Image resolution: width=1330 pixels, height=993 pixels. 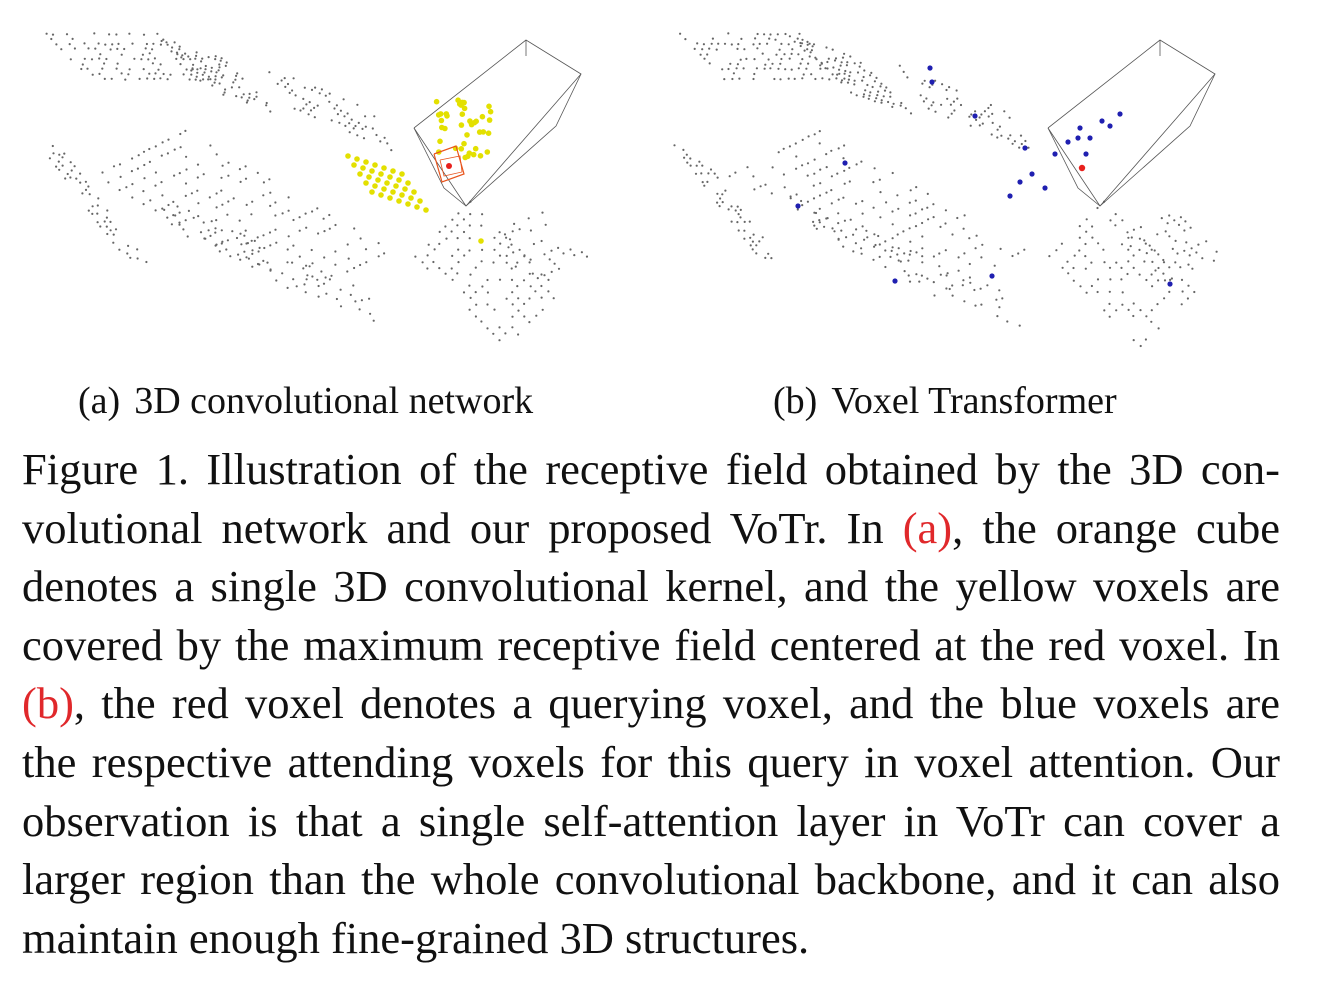 What do you see at coordinates (927, 527) in the screenshot?
I see `caption-ref-a-link: (a)` at bounding box center [927, 527].